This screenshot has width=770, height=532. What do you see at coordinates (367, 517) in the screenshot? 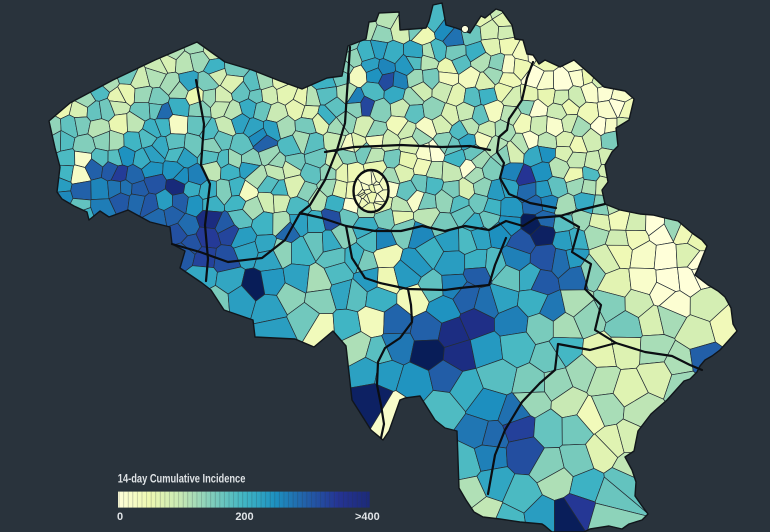
I see `svg-text: >400` at bounding box center [367, 517].